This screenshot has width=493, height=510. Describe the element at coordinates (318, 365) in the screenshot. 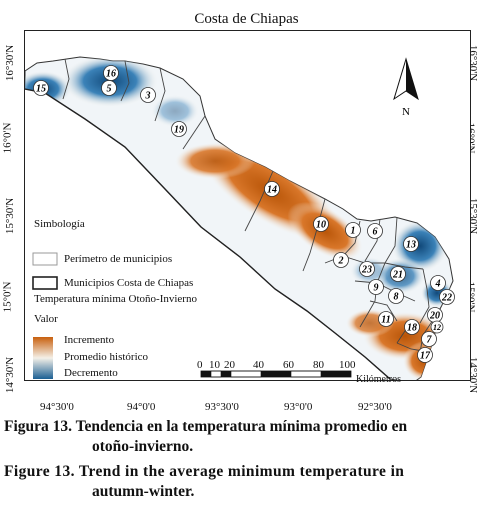

I see `scale-tick-label: 80` at that location.